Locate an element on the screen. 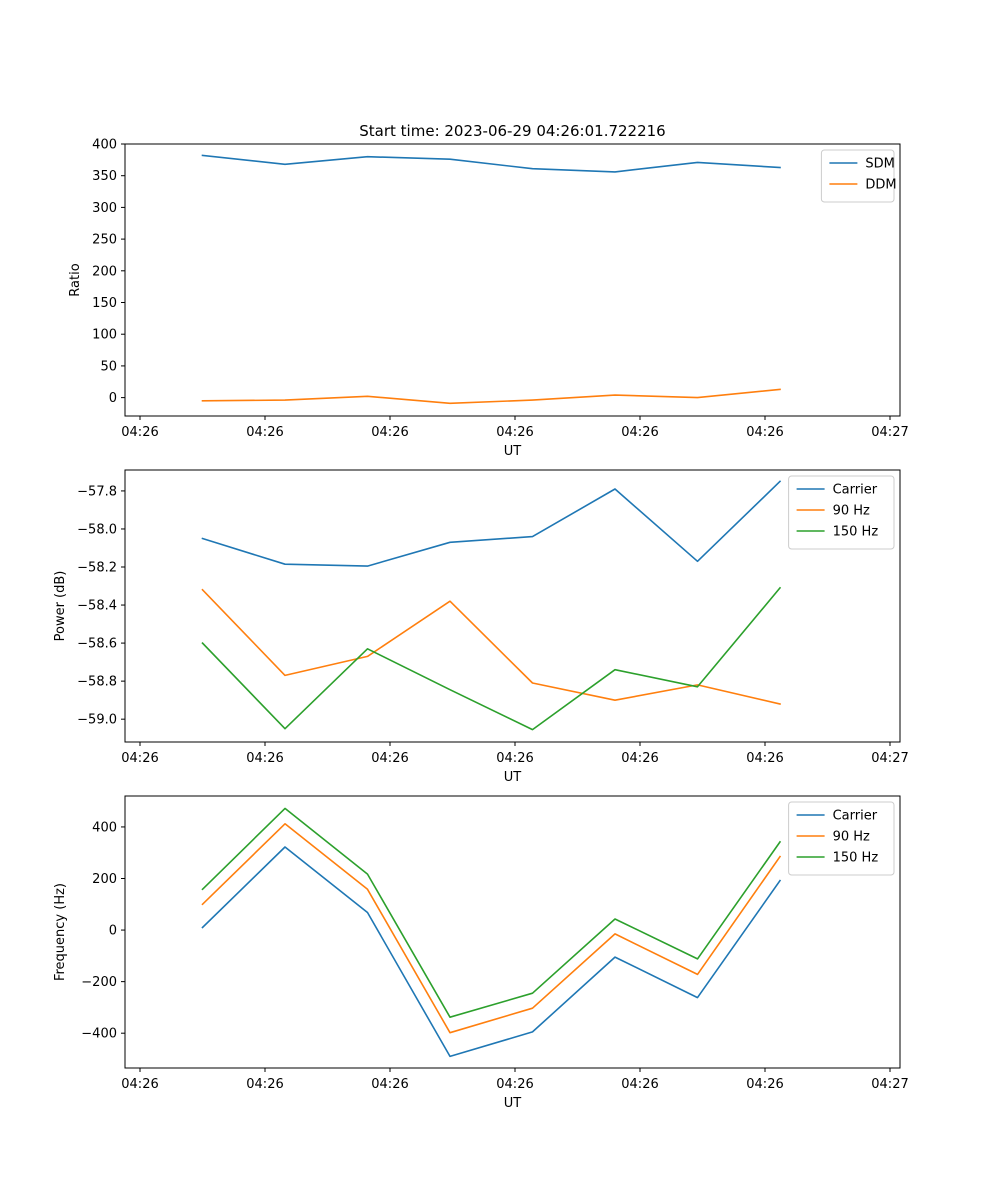  y-tick-label: 50 is located at coordinates (108, 366).